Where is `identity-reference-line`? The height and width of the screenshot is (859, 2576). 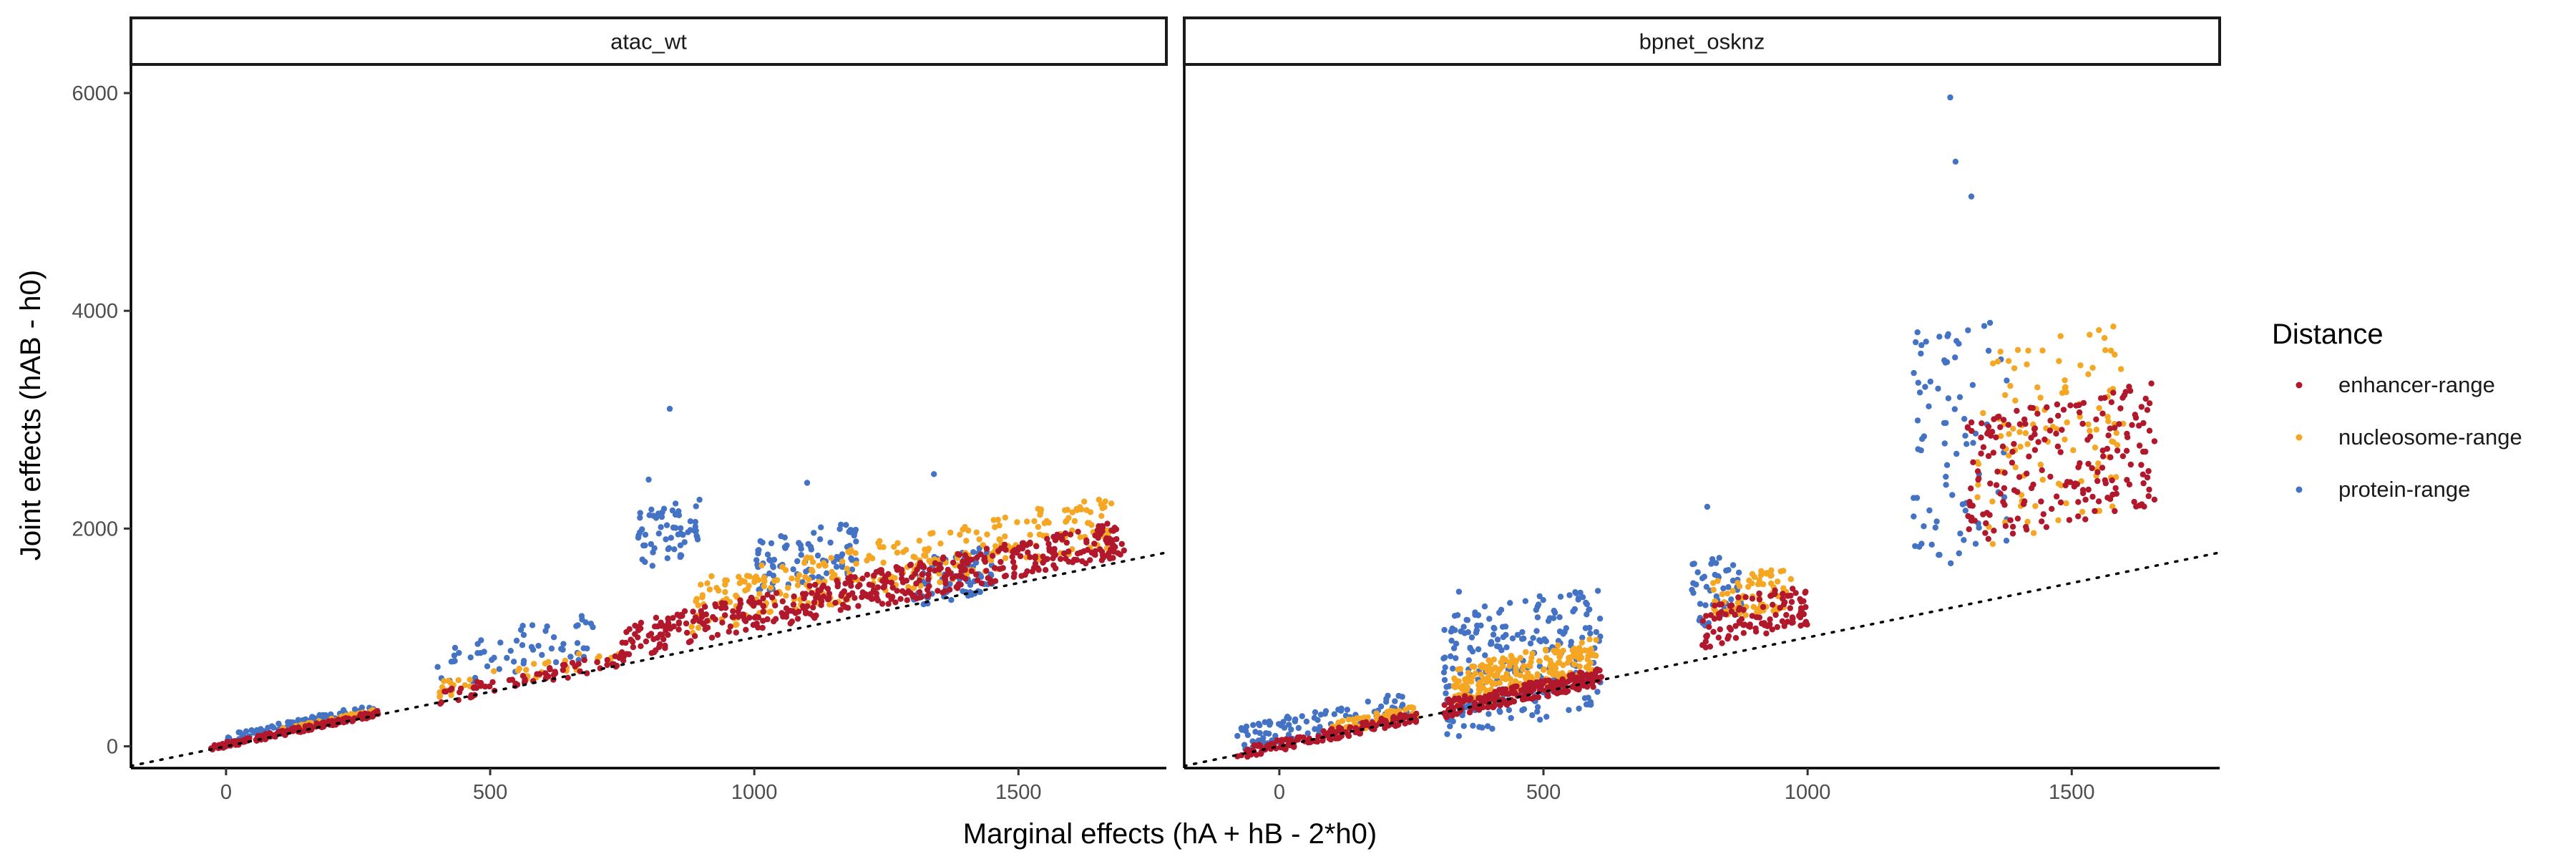
identity-reference-line is located at coordinates (1702, 659).